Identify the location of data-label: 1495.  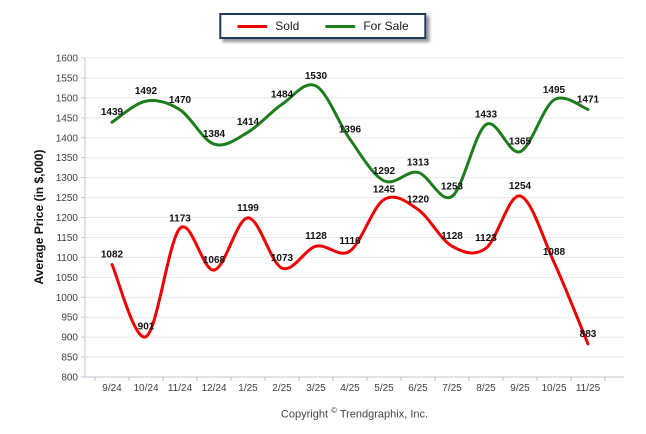
(554, 90).